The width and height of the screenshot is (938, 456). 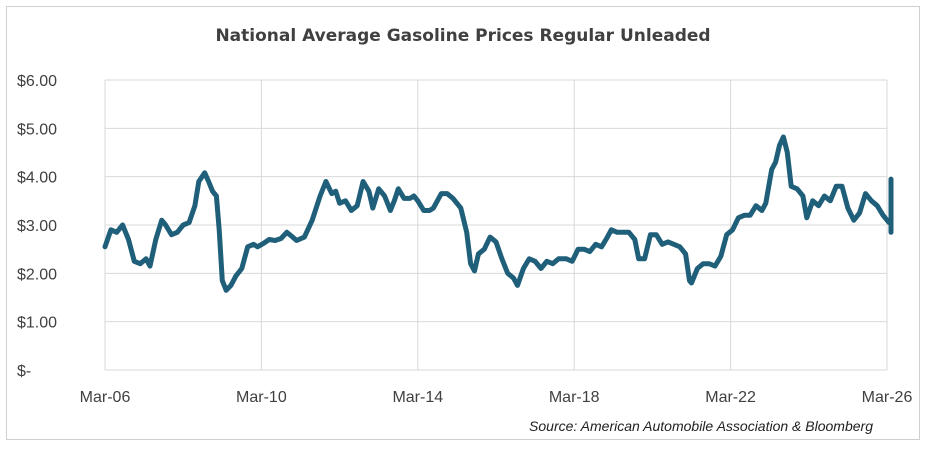 I want to click on y-tick-label: $2.00, so click(x=37, y=274).